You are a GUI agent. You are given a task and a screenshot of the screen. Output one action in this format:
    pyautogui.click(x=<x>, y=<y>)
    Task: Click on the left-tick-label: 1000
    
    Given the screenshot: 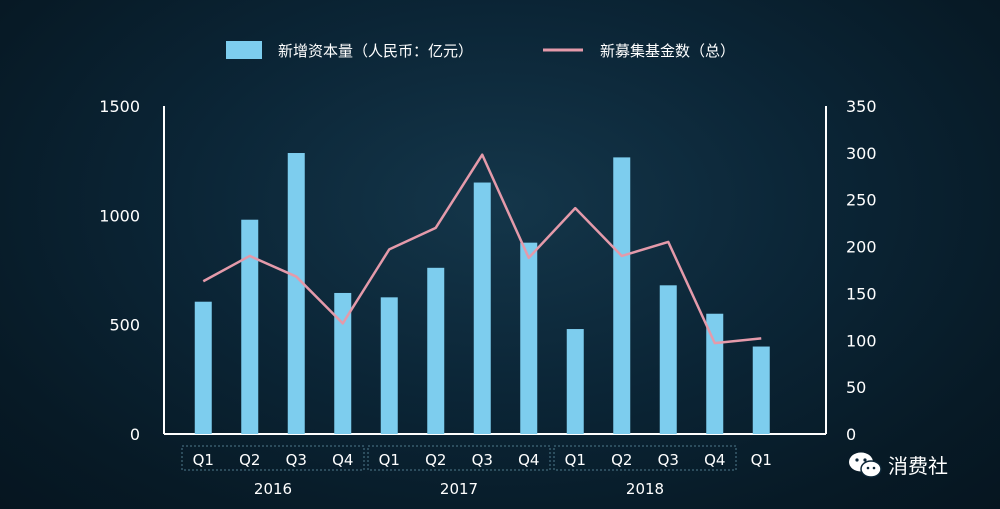 What is the action you would take?
    pyautogui.click(x=119, y=215)
    